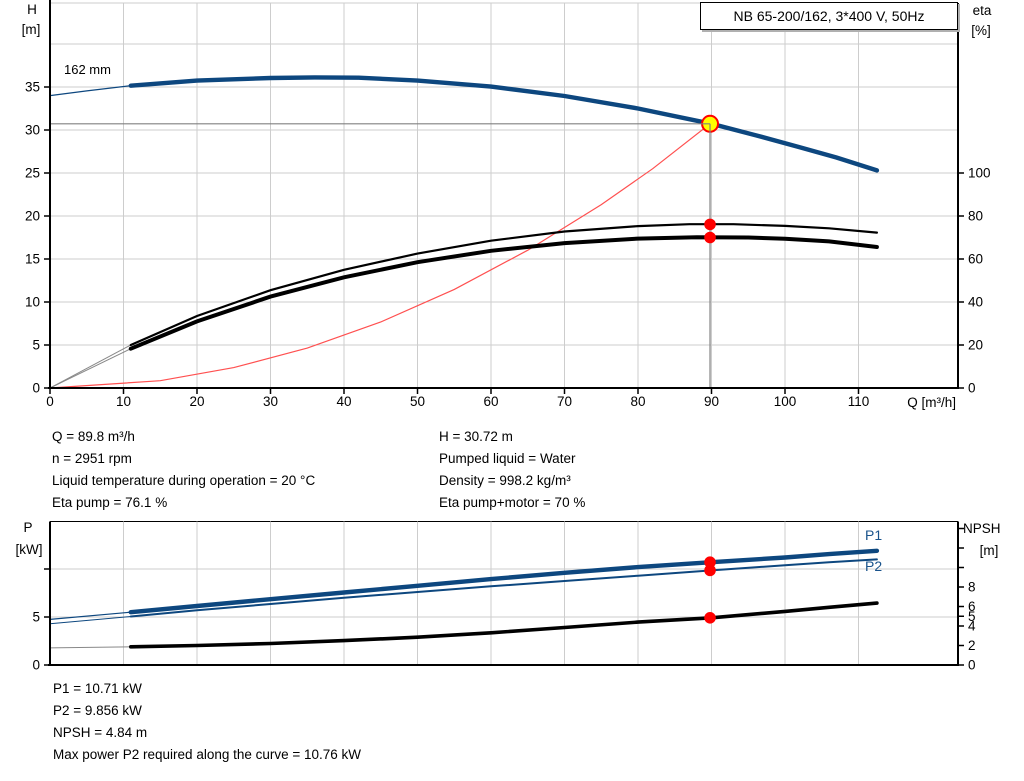 This screenshot has height=781, width=1024. What do you see at coordinates (90, 647) in the screenshot?
I see `npsh-curve-lead-in` at bounding box center [90, 647].